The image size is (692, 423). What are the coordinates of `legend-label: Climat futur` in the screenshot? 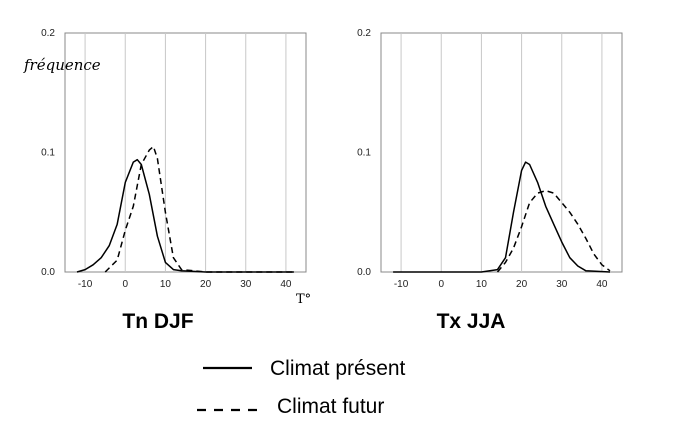 It's located at (330, 406).